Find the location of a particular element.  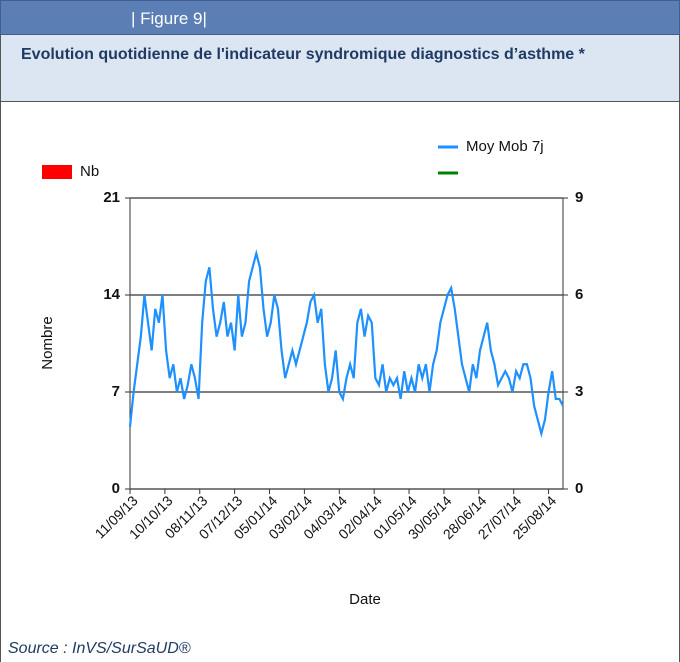

y2-tick-label: 6 is located at coordinates (579, 294).